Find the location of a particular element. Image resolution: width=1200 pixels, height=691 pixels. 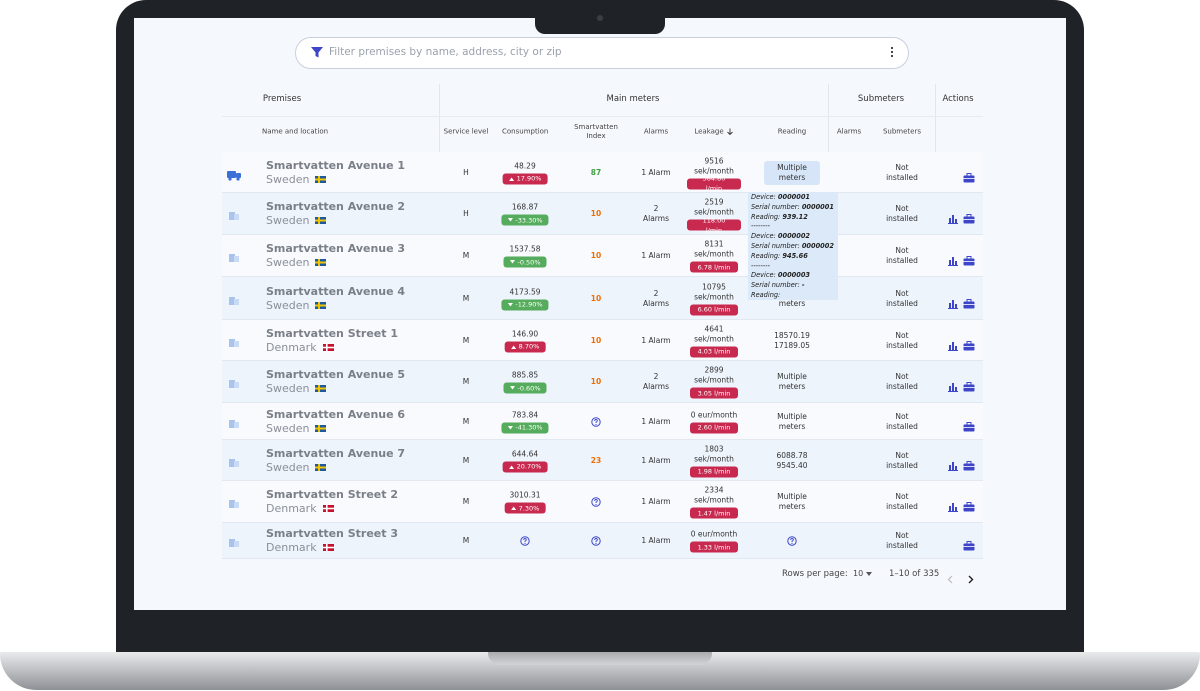

tooltip-line: Reading: is located at coordinates (793, 296).